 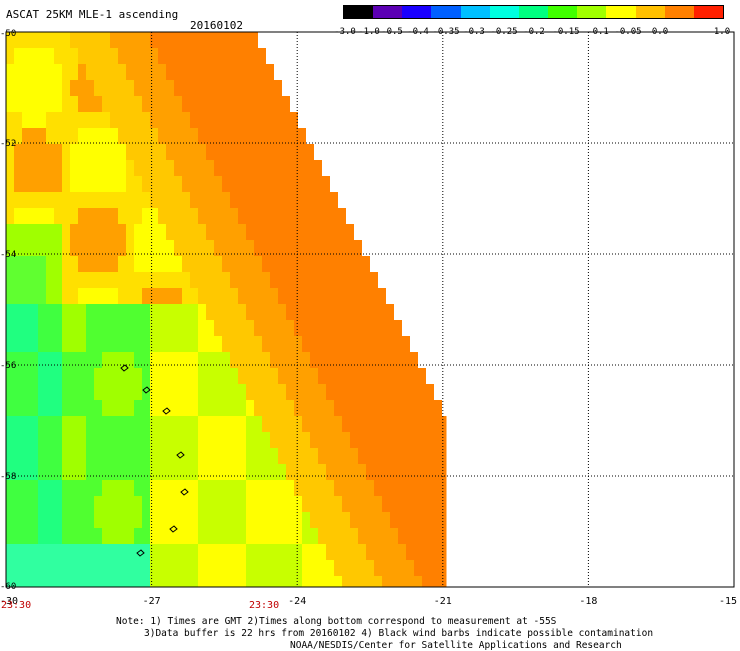 What do you see at coordinates (708, 12) in the screenshot?
I see `colorbar-swatch` at bounding box center [708, 12].